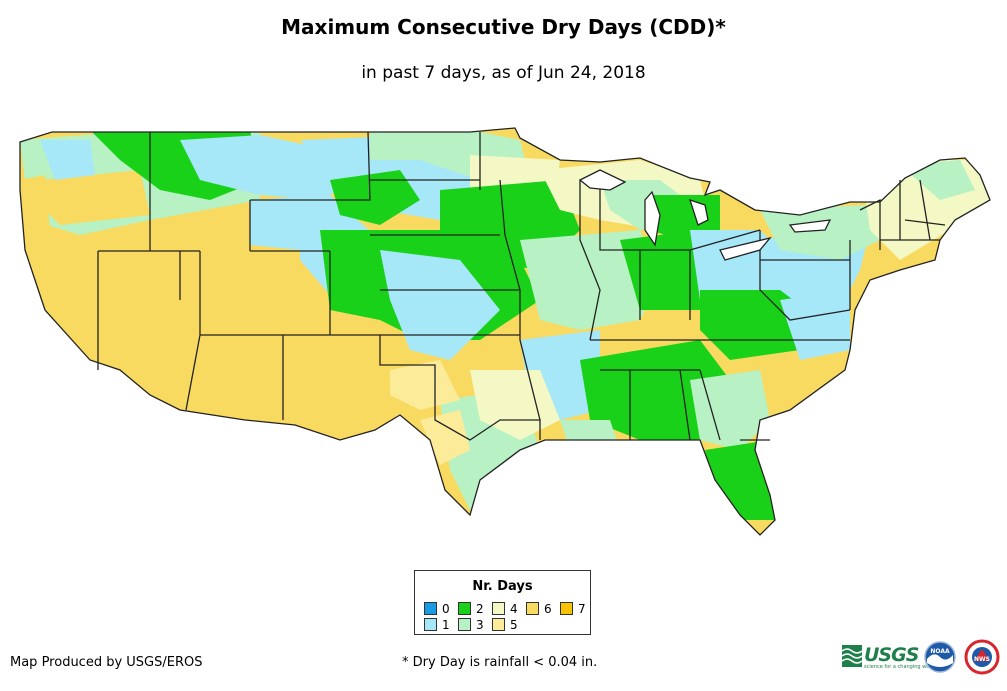 The height and width of the screenshot is (691, 1007). I want to click on map-title: Maximum Consecutive Dry Days (CDD)*, so click(503, 27).